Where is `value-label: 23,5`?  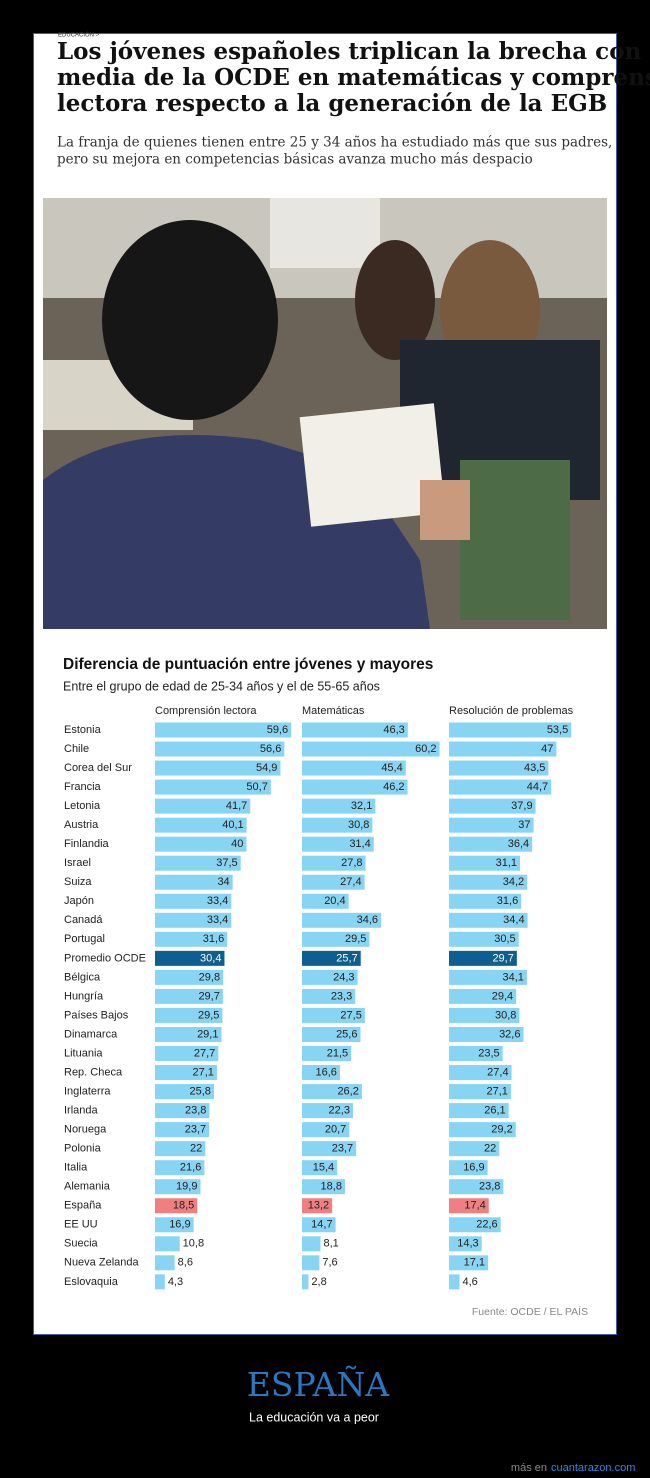 value-label: 23,5 is located at coordinates (488, 1053).